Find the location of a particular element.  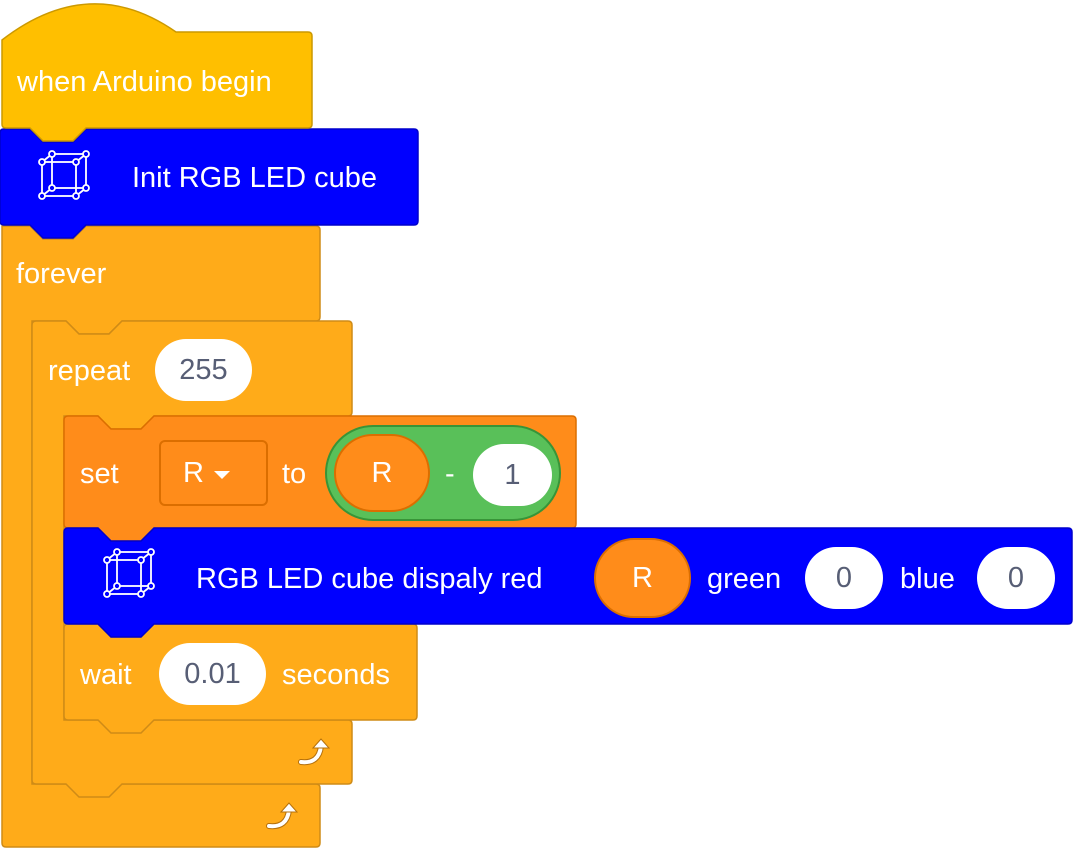

to-label: to is located at coordinates (294, 474).